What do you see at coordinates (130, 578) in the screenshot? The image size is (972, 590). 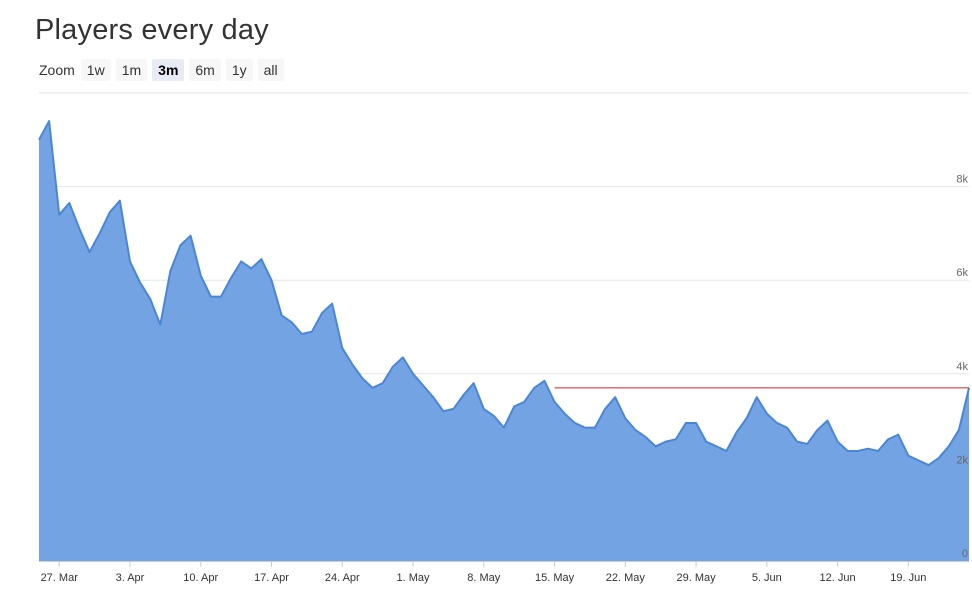 I see `x-tick-label: 3. Apr` at bounding box center [130, 578].